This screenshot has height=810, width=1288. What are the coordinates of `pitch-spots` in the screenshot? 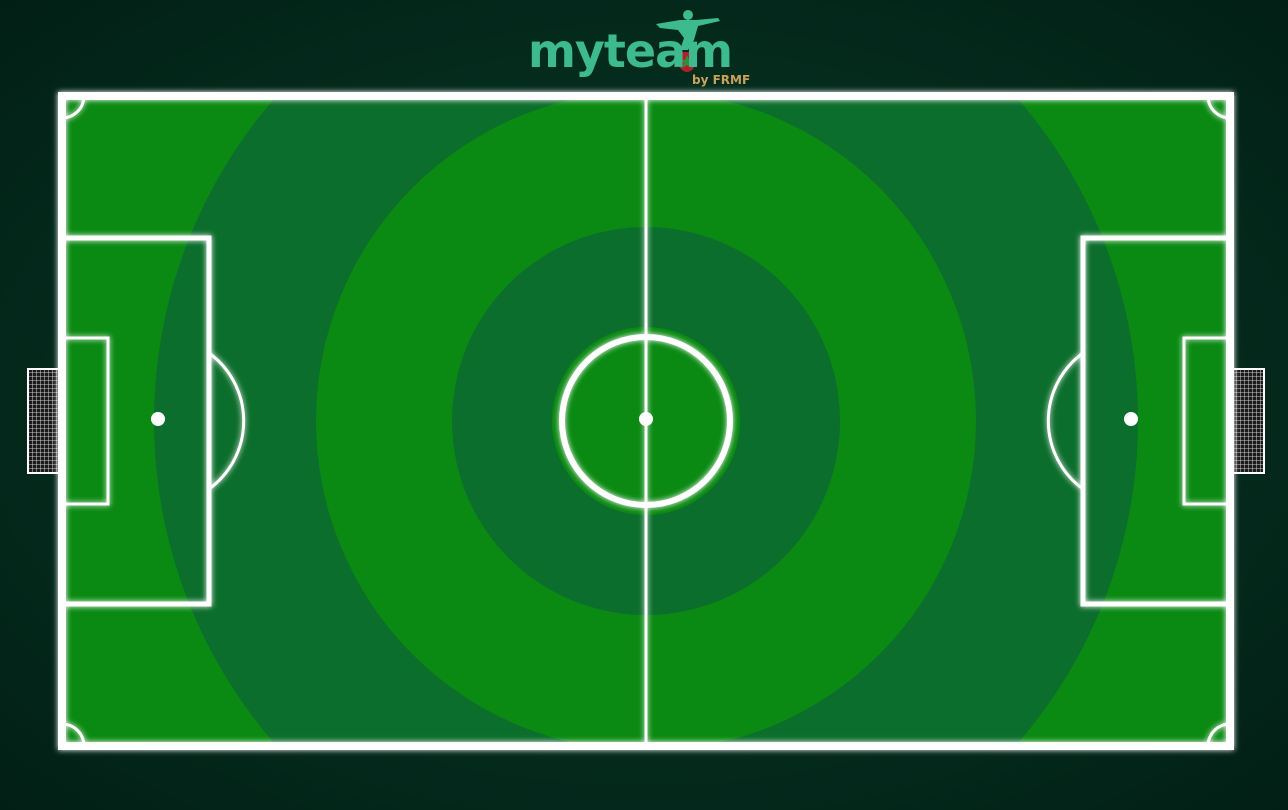 It's located at (644, 419).